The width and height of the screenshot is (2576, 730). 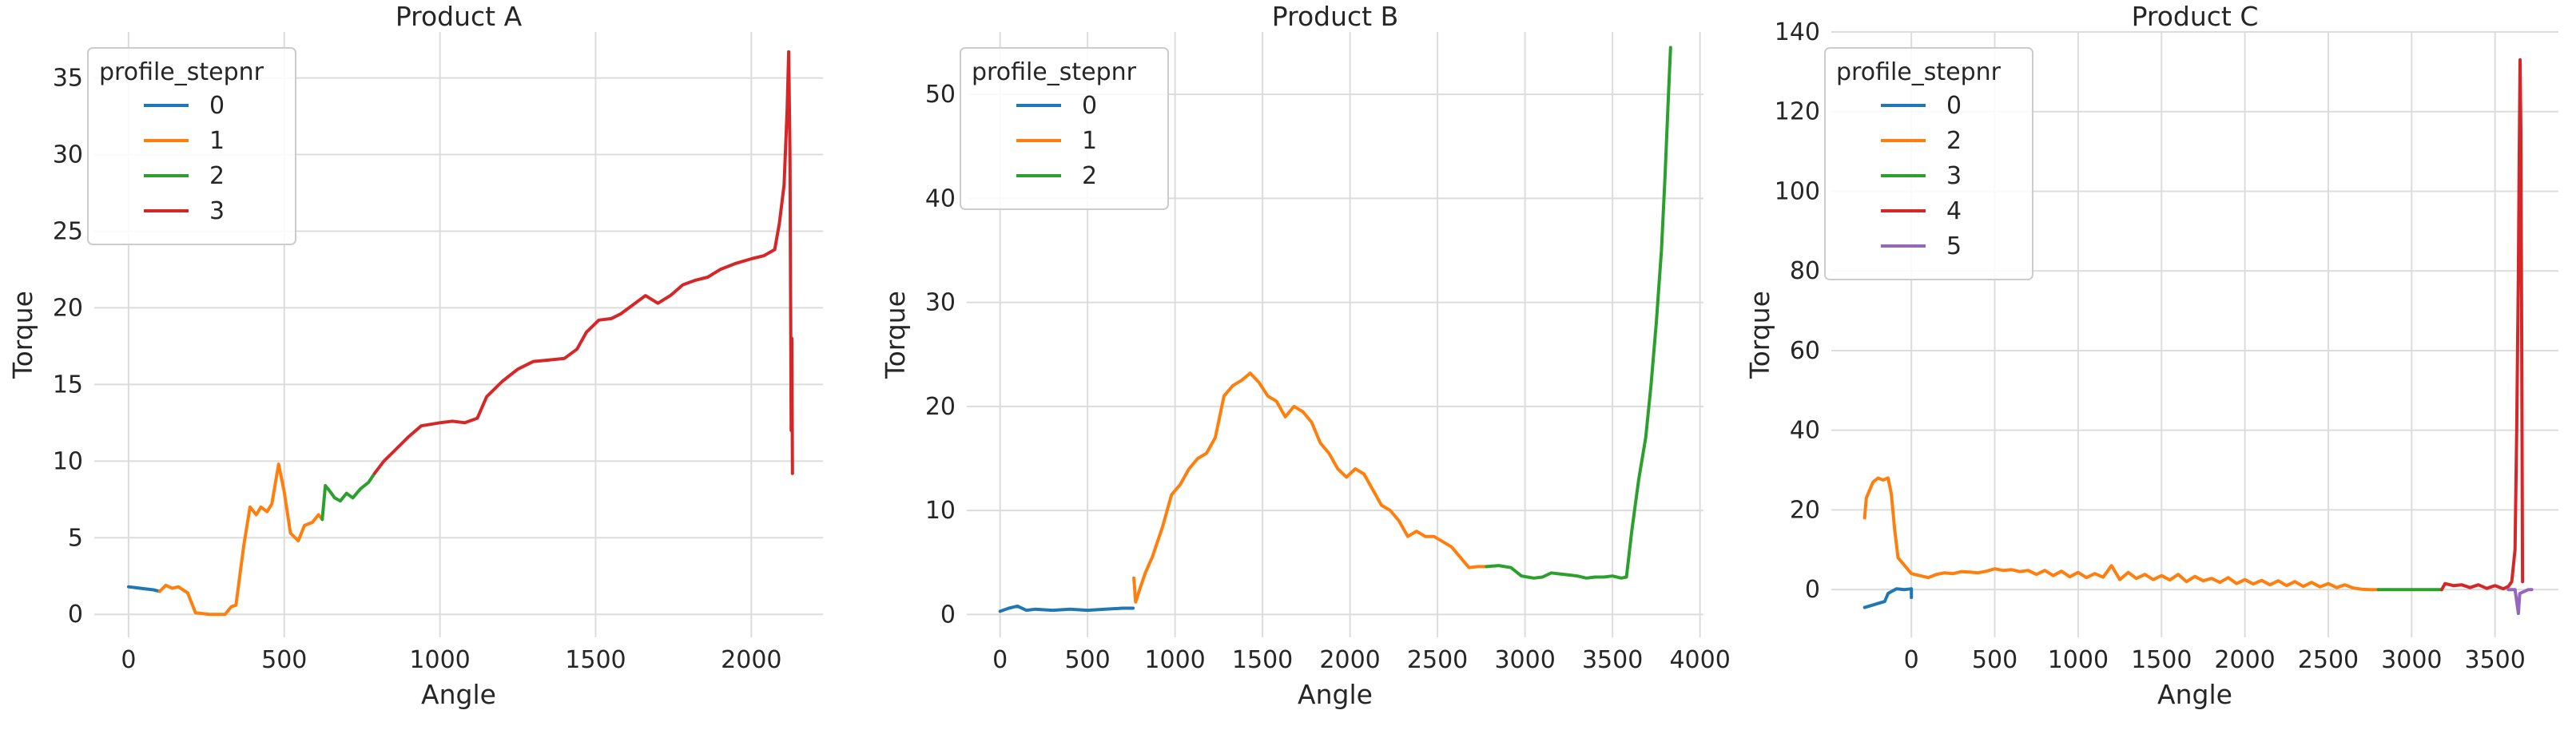 What do you see at coordinates (1335, 16) in the screenshot?
I see `chart-title: Product B` at bounding box center [1335, 16].